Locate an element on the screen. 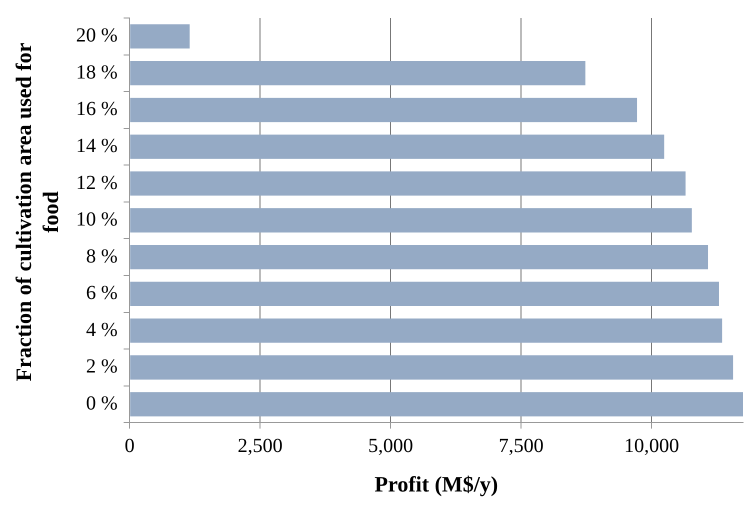  y-axis-title: Fraction of cultivation area used for food is located at coordinates (37, 213).